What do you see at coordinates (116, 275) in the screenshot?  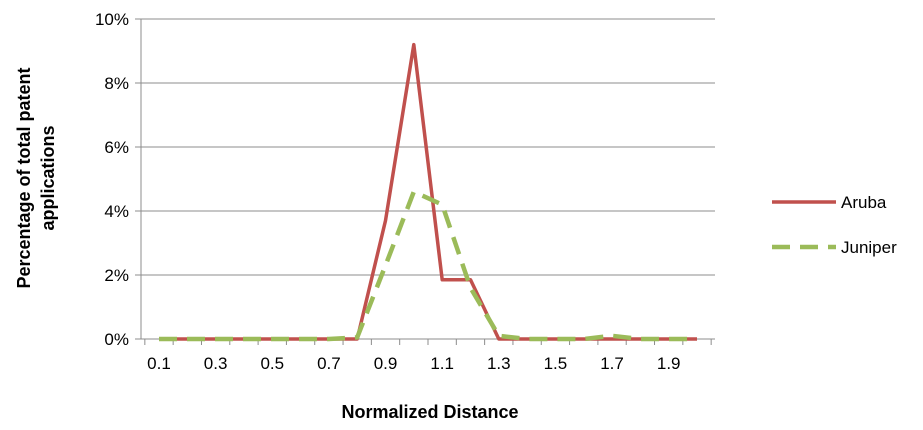 I see `y-tick-label: 2%` at bounding box center [116, 275].